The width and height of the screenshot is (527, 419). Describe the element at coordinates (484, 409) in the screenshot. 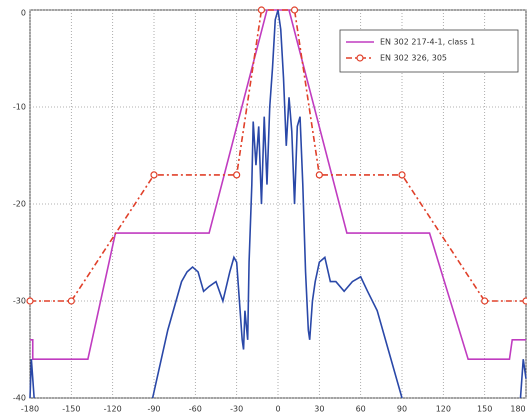

I see `x-tick-label: 150` at that location.